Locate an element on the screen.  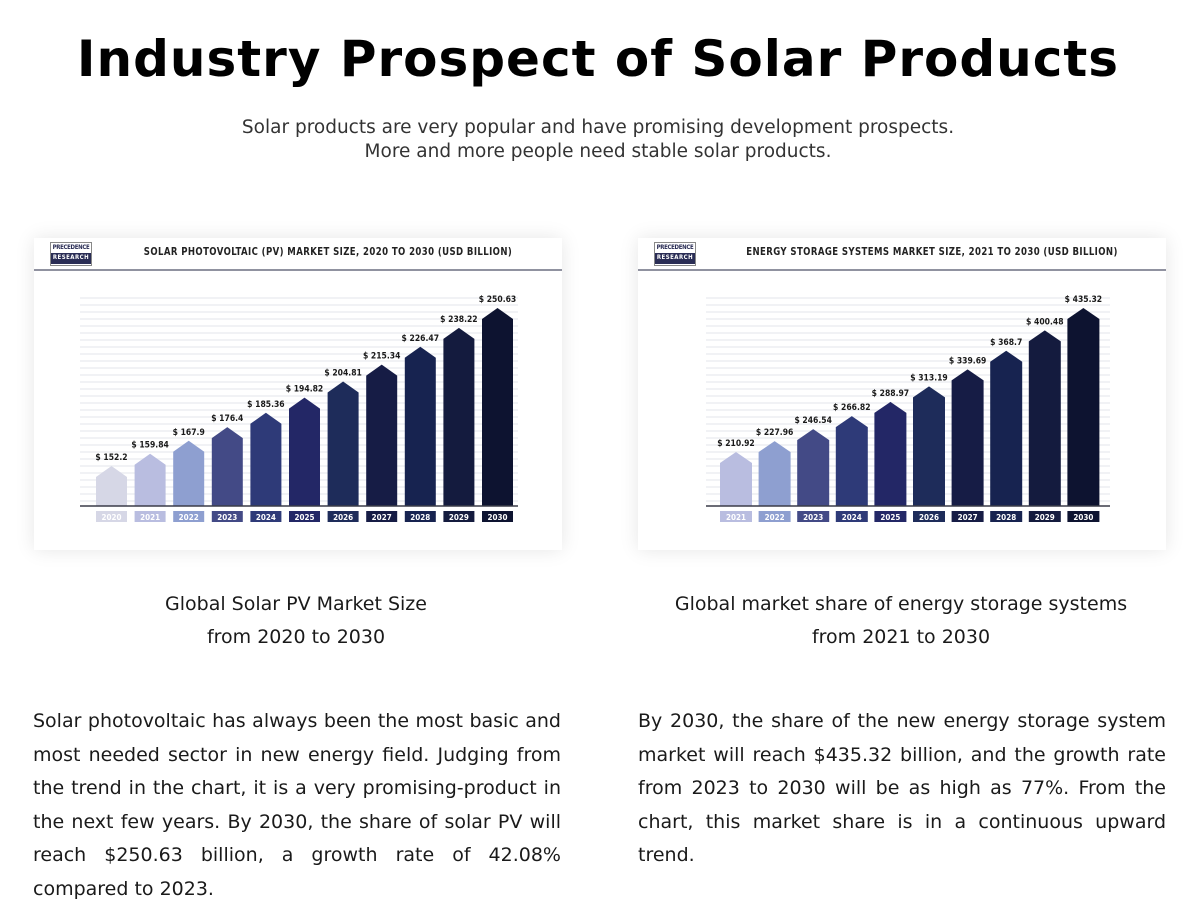
data-label-2022: $ 227.96 is located at coordinates (775, 433).